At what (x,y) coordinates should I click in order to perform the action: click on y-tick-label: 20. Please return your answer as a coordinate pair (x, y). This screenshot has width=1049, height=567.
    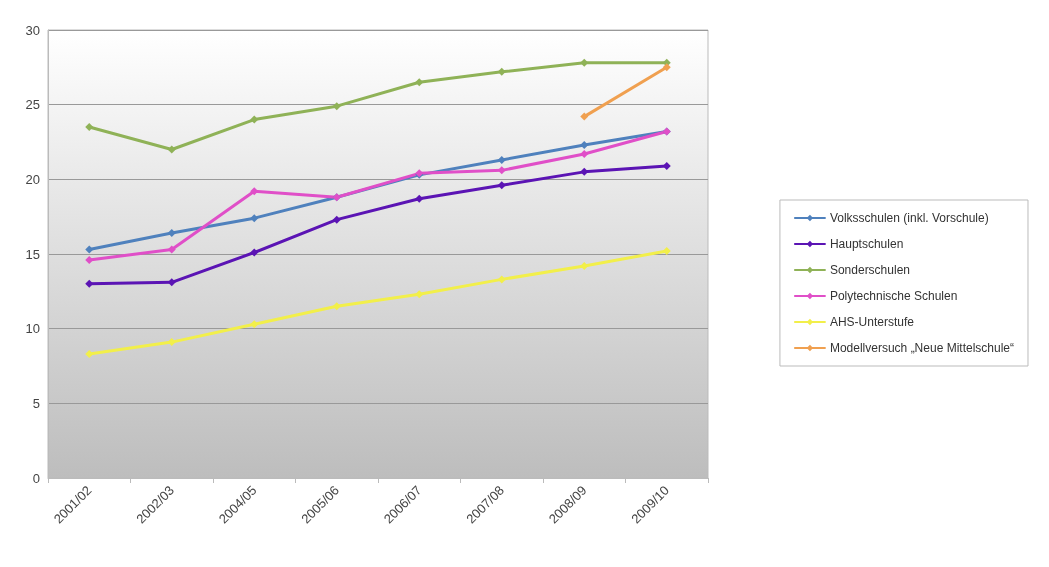
    Looking at the image, I should click on (32, 179).